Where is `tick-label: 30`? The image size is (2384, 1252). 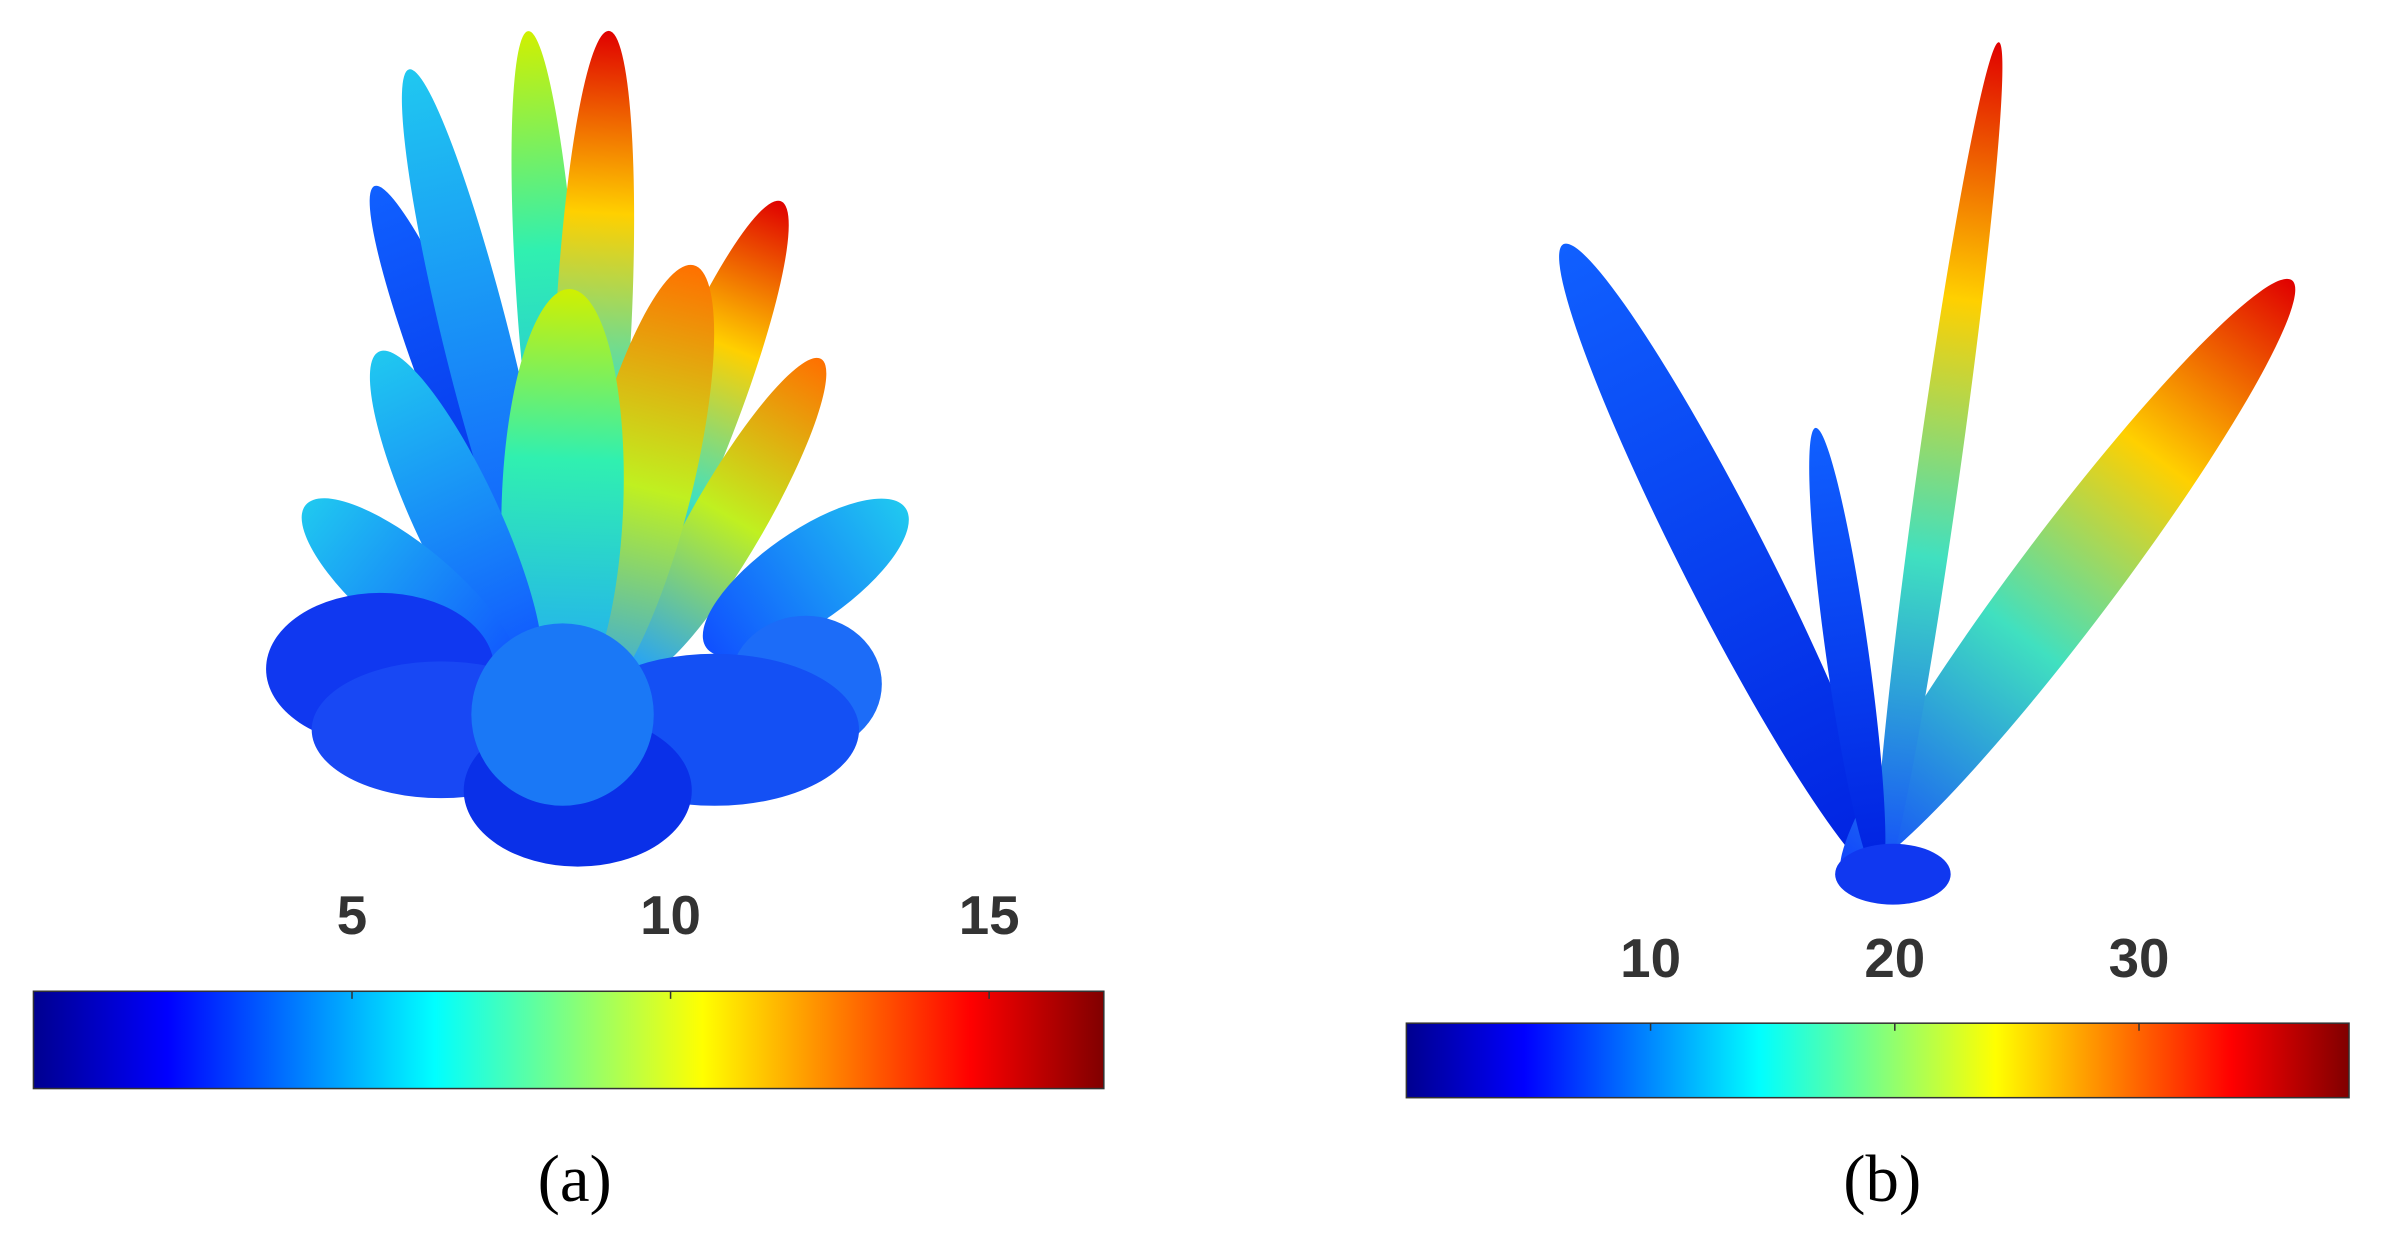
tick-label: 30 is located at coordinates (2139, 958).